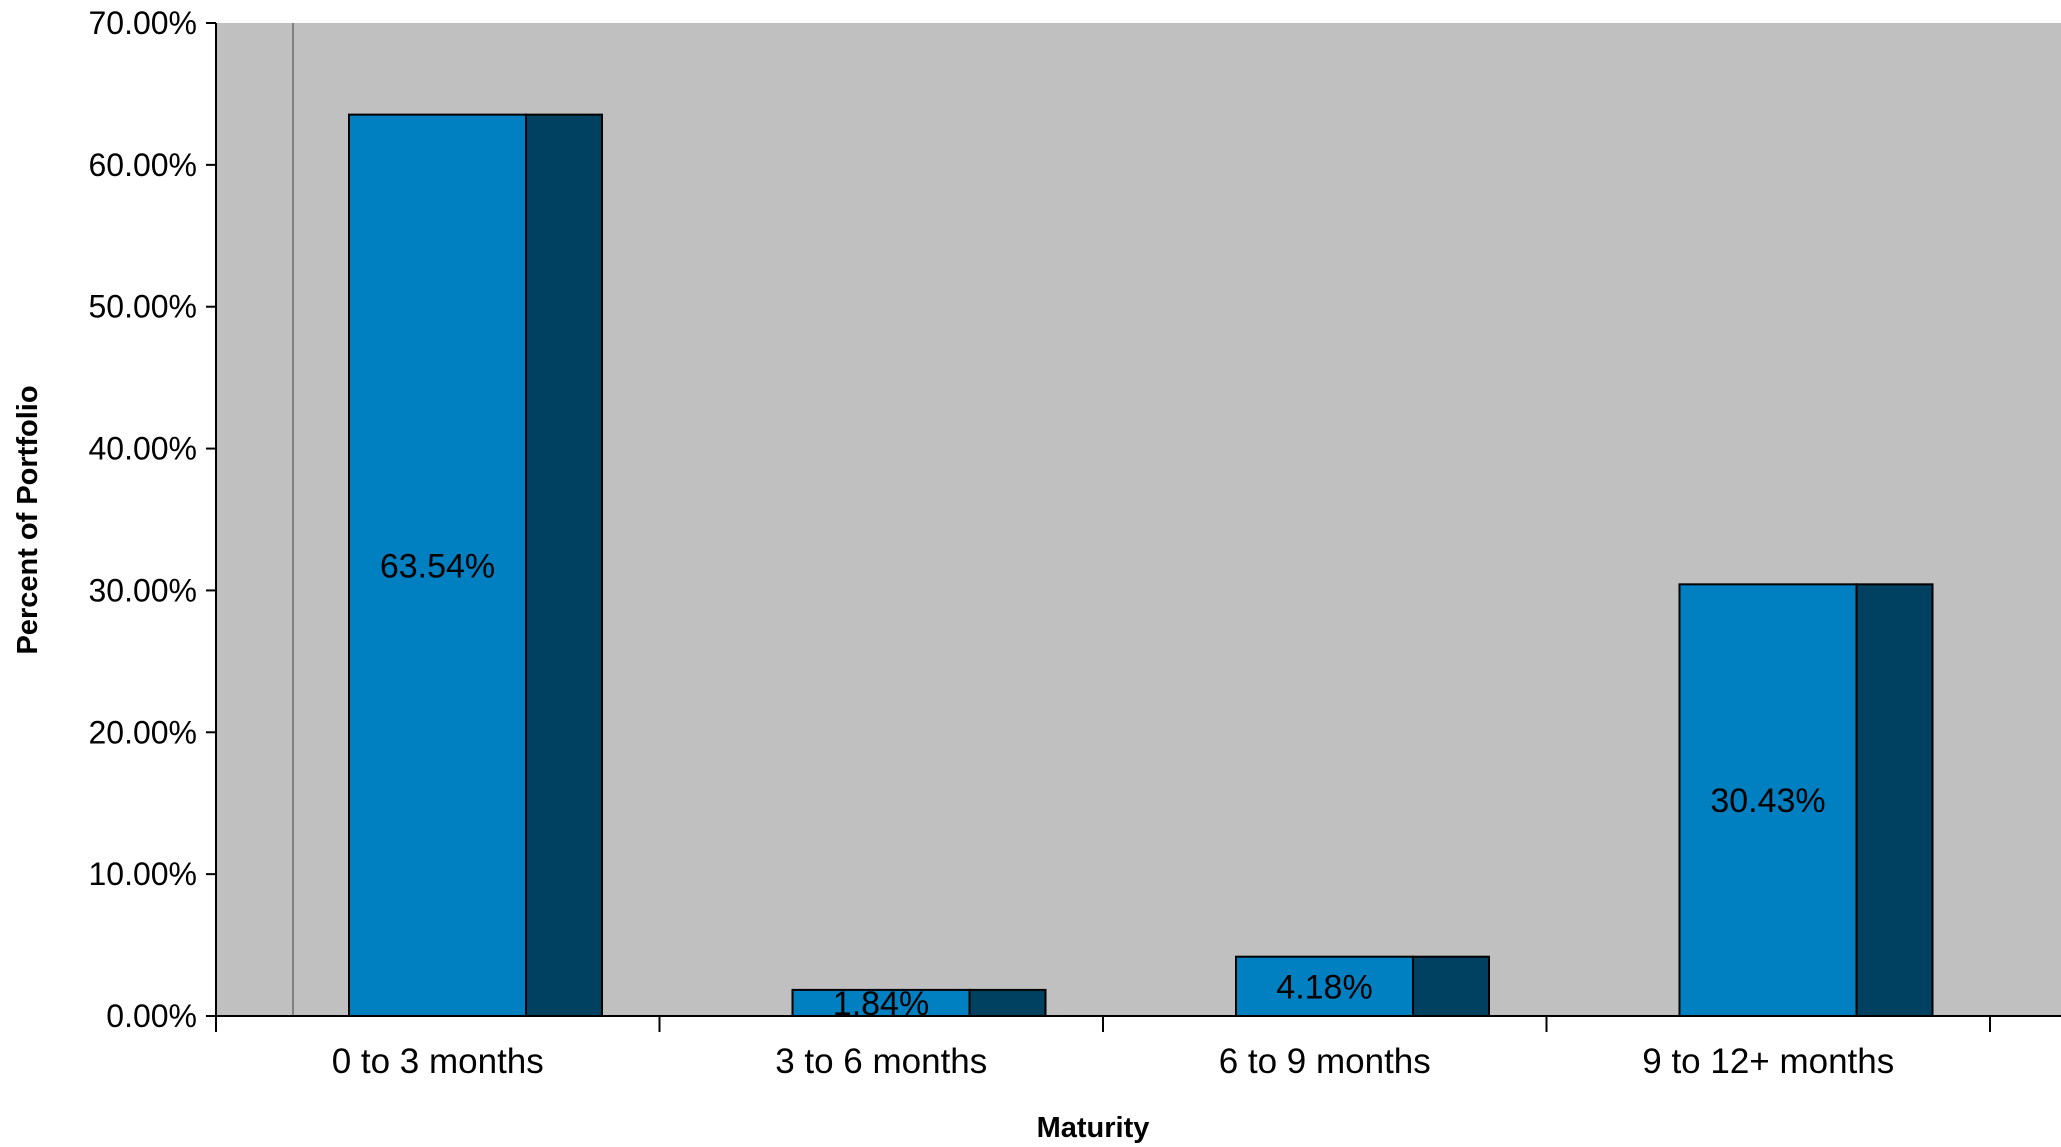 This screenshot has width=2061, height=1147. Describe the element at coordinates (151, 1016) in the screenshot. I see `y-tick-label: 0.00%` at that location.